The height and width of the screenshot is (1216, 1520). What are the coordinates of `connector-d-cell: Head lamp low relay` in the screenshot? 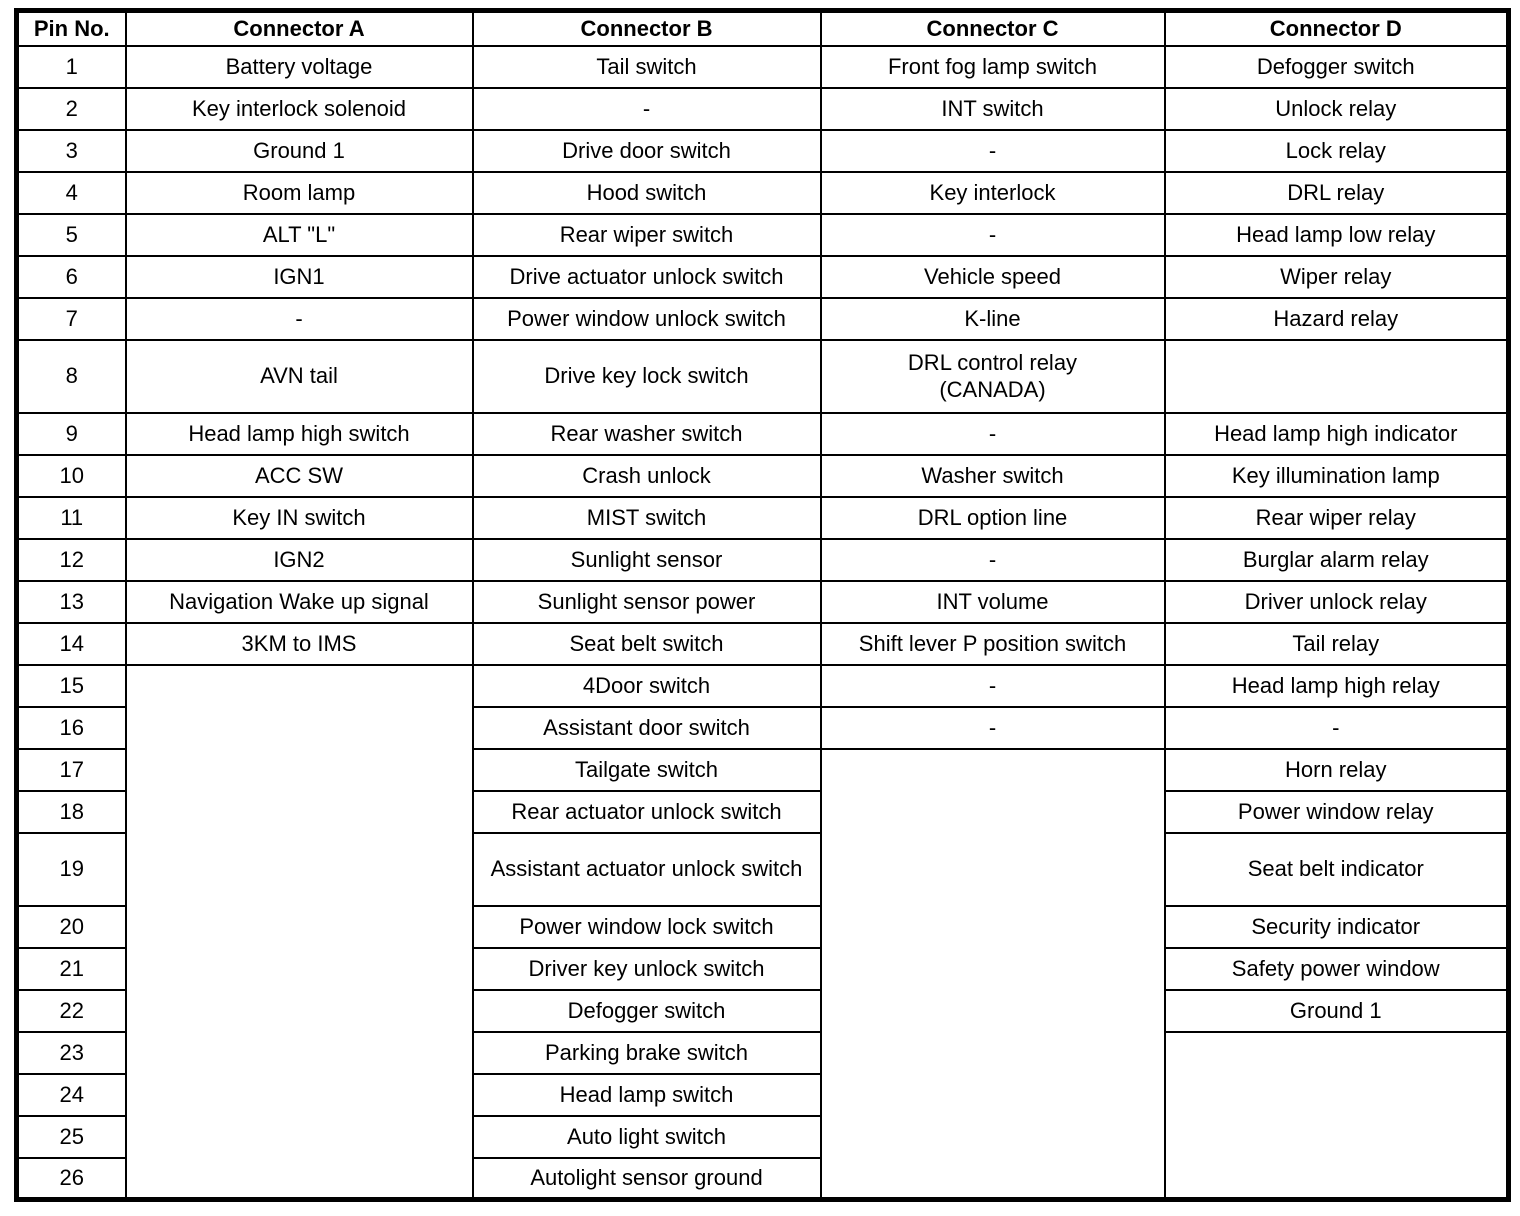 It's located at (1336, 234).